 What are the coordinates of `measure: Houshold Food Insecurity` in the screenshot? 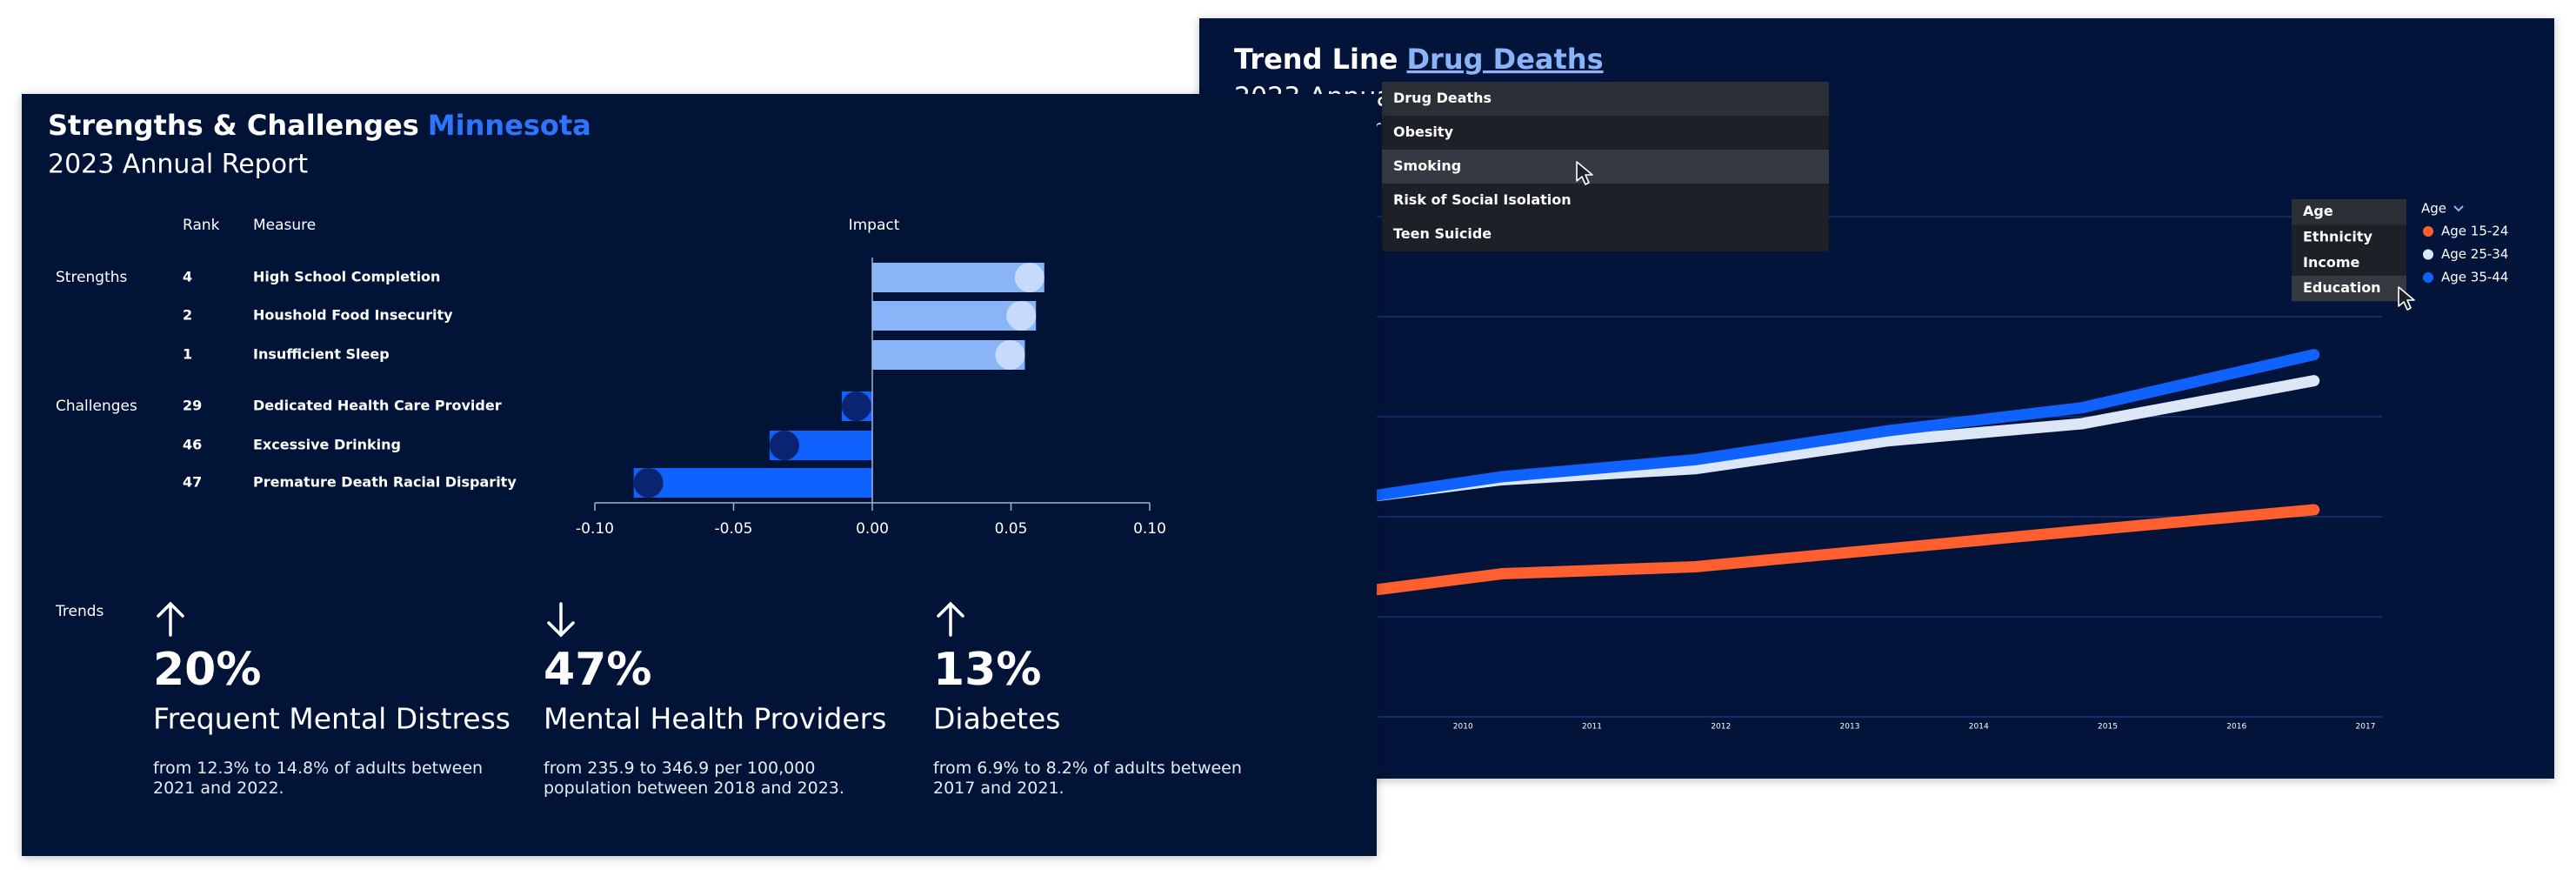 It's located at (353, 315).